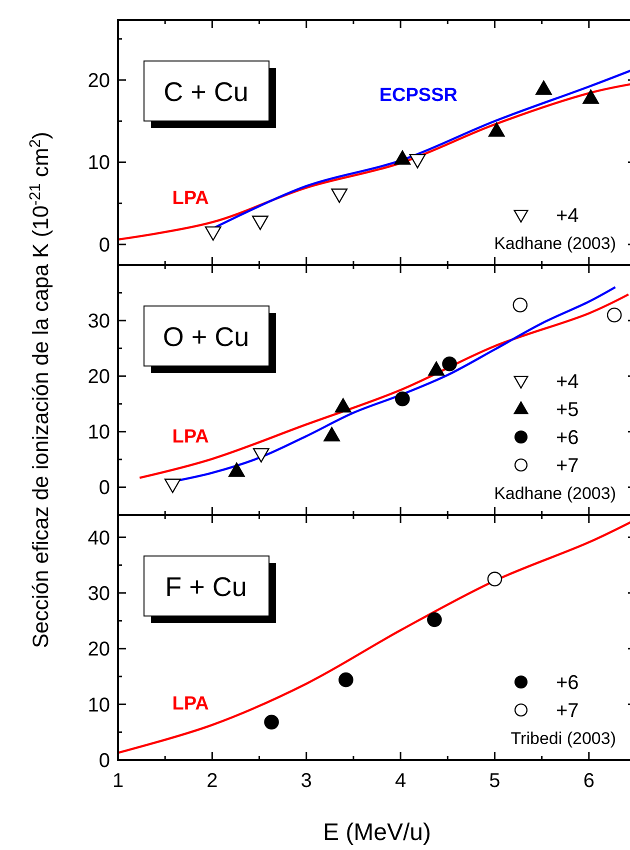  Describe the element at coordinates (99, 538) in the screenshot. I see `y-tick-label: 40` at that location.